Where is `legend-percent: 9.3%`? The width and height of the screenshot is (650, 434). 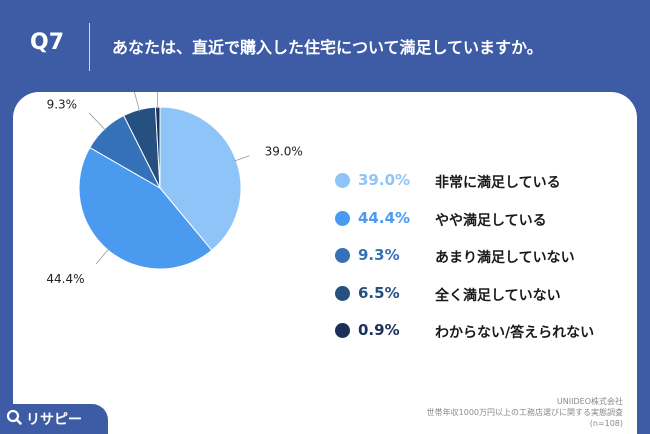
legend-percent: 9.3% is located at coordinates (379, 255).